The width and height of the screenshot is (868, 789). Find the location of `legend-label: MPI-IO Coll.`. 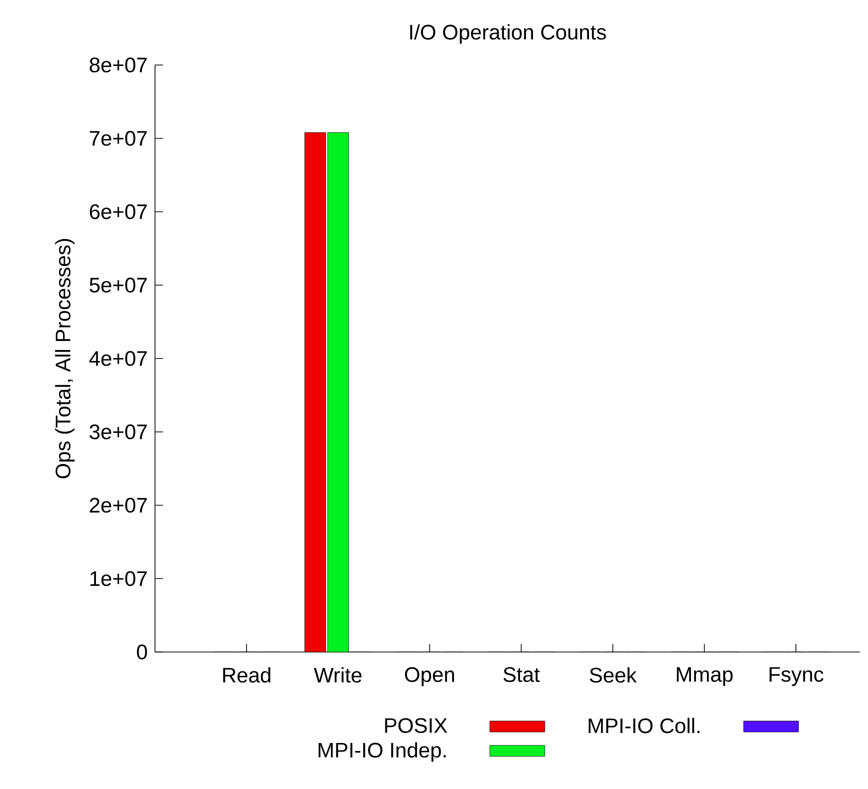

legend-label: MPI-IO Coll. is located at coordinates (644, 726).